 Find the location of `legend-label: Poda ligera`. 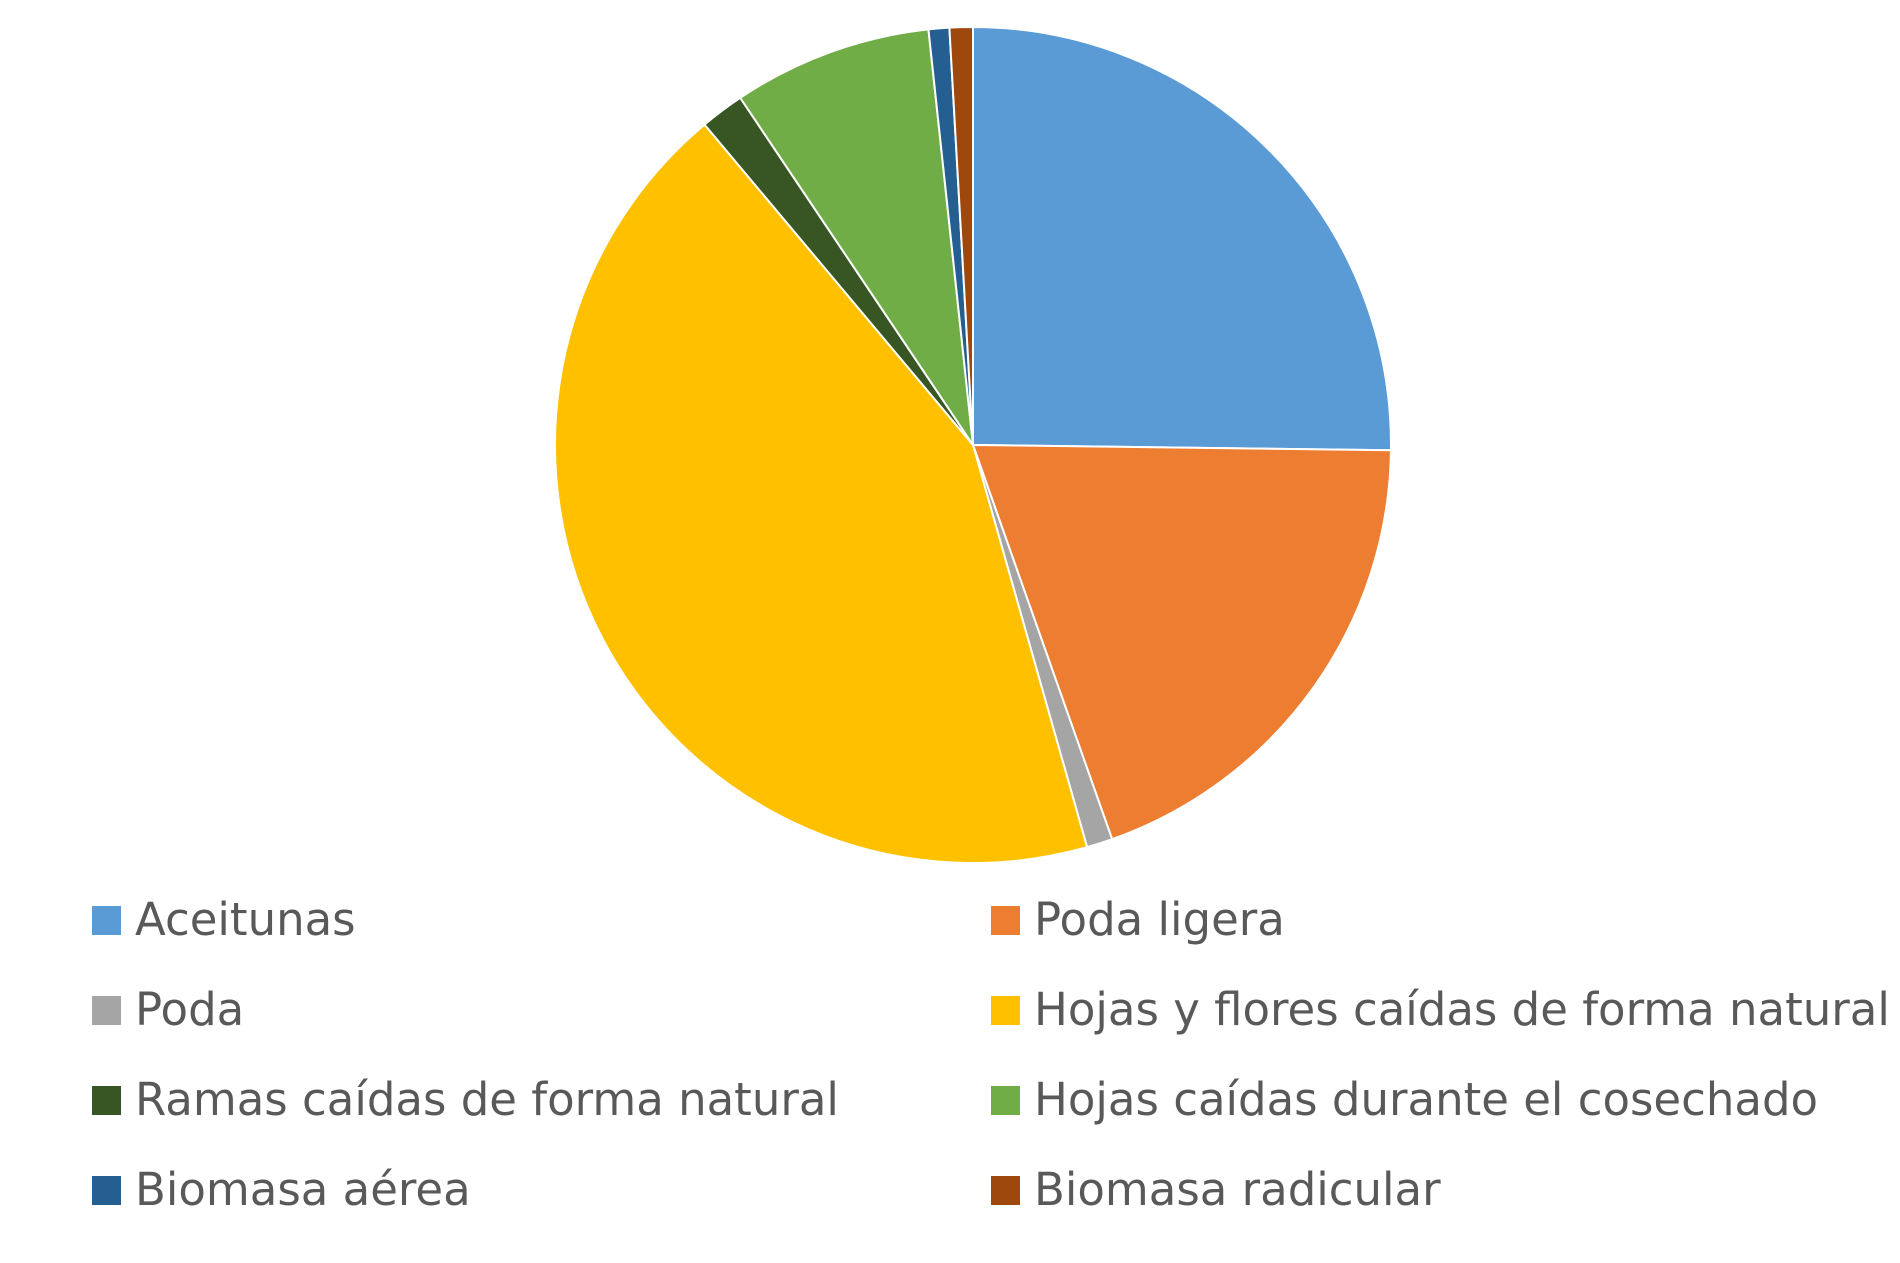

legend-label: Poda ligera is located at coordinates (1159, 919).